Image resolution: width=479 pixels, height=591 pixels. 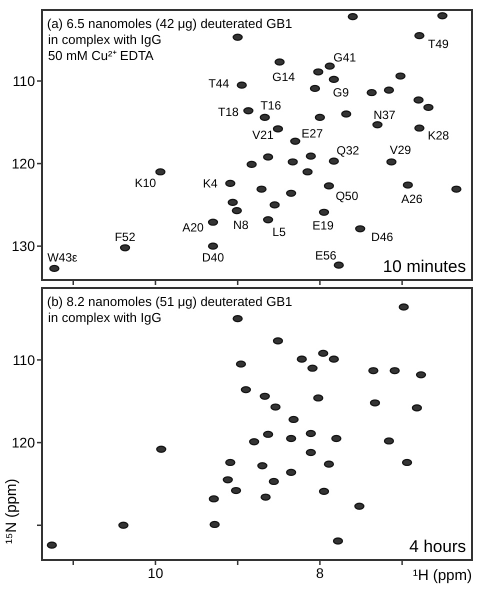 What do you see at coordinates (156, 573) in the screenshot?
I see `x-tick-label: 10` at bounding box center [156, 573].